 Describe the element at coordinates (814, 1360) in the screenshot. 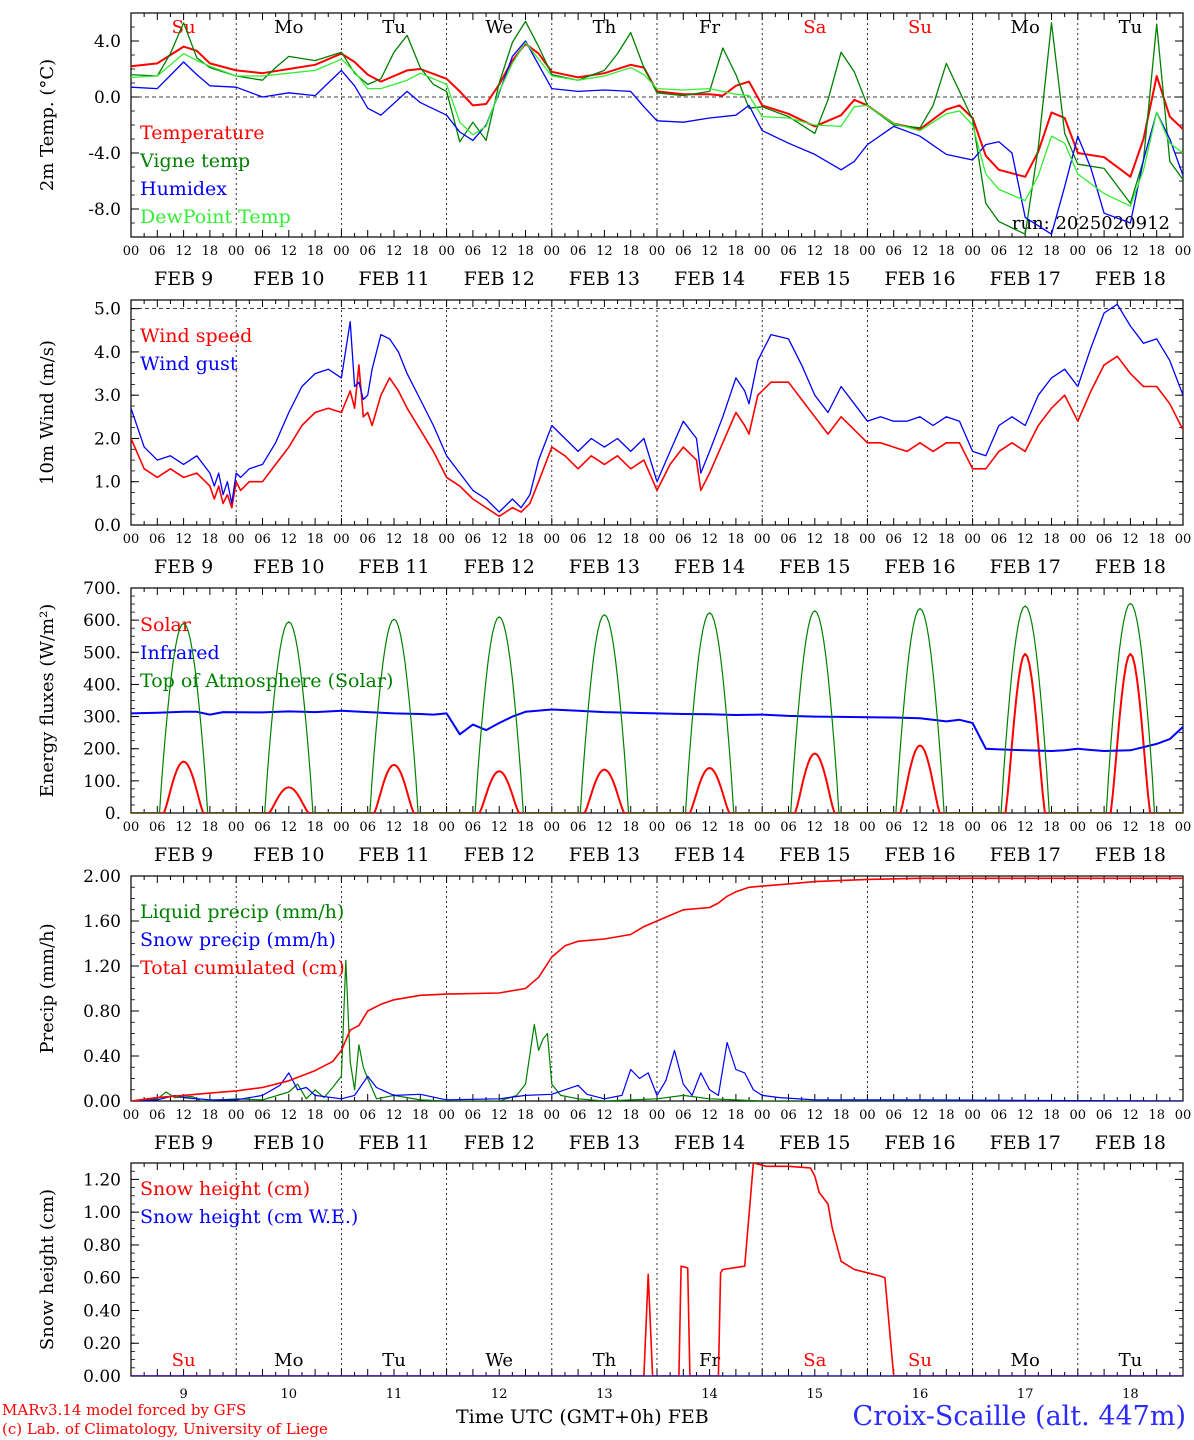

I see `day-name-label: Sa` at that location.